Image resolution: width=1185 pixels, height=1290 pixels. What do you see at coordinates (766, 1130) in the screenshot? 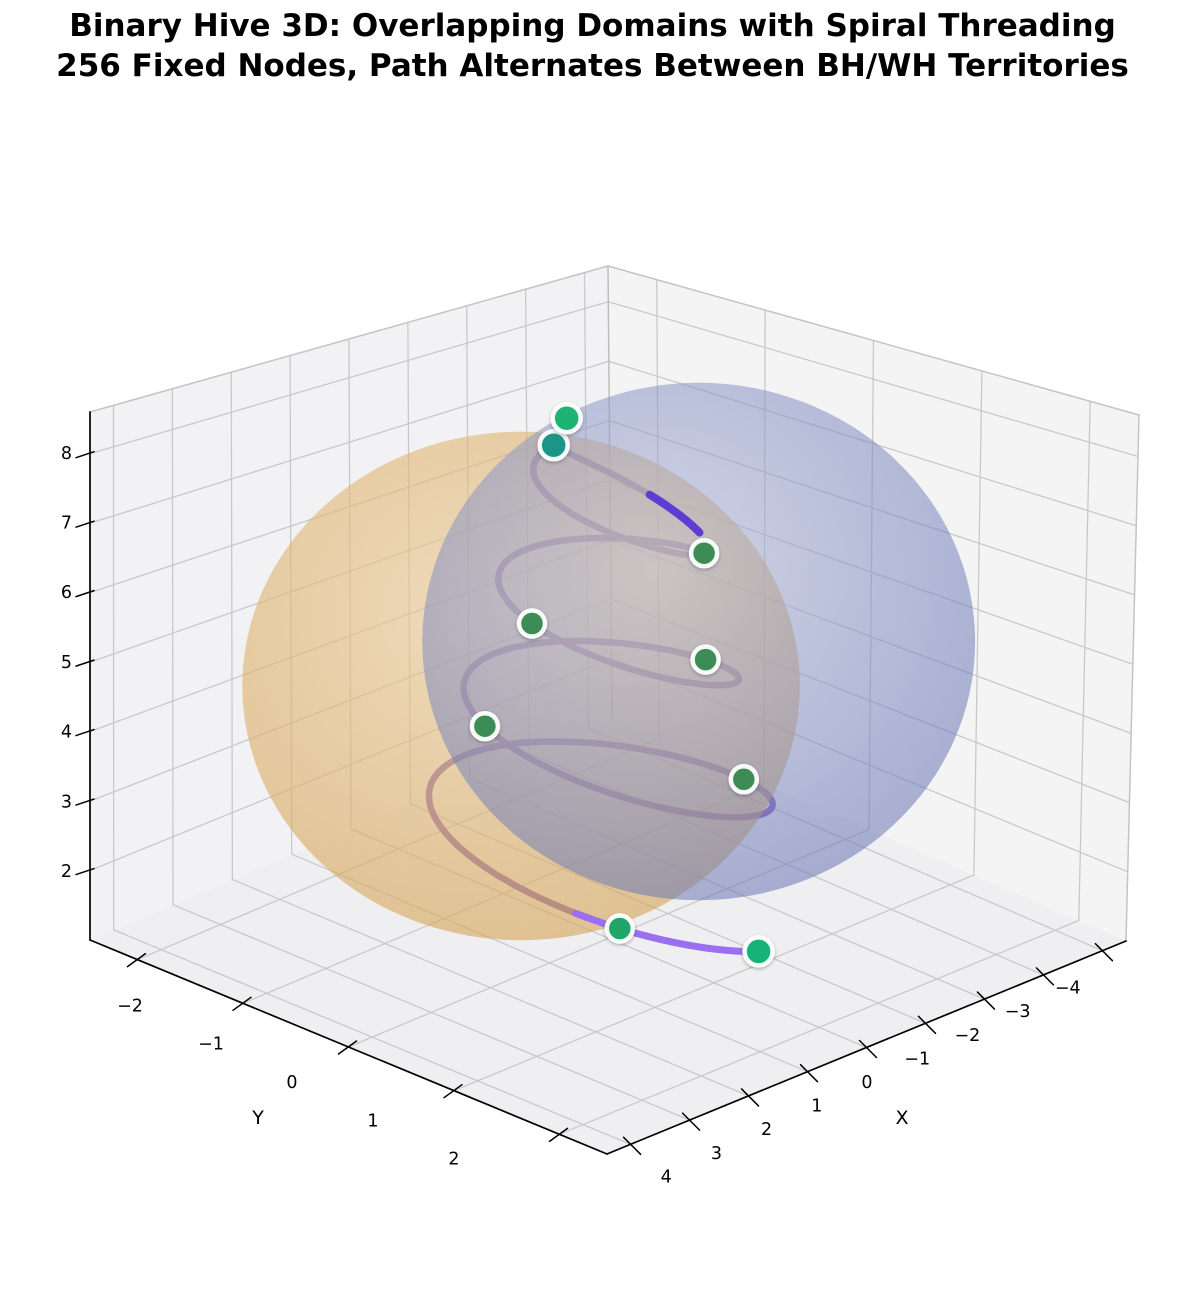
I see `x-tick-label: 2` at bounding box center [766, 1130].